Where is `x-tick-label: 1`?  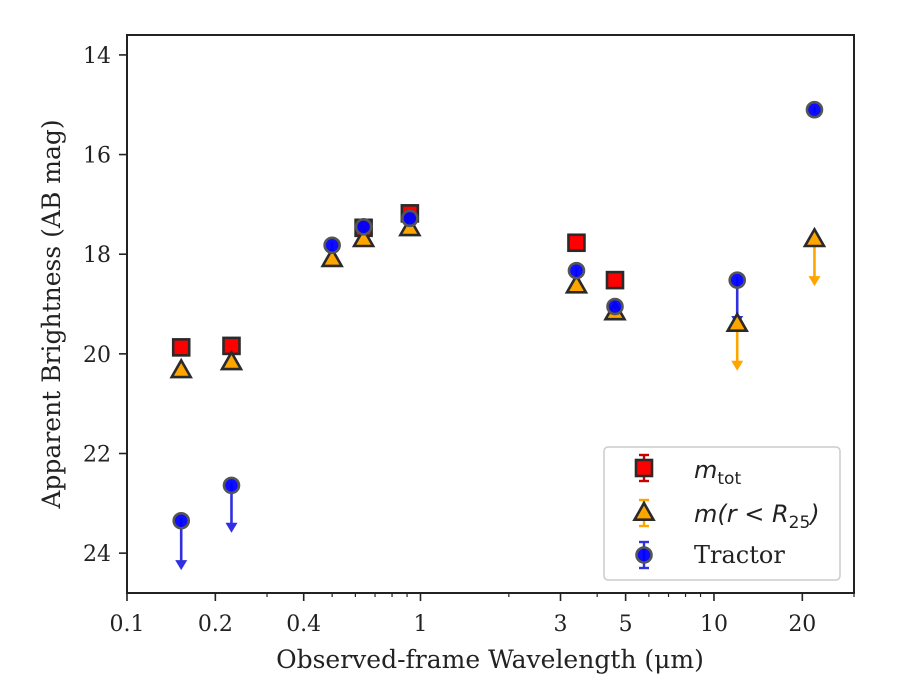 x-tick-label: 1 is located at coordinates (420, 624).